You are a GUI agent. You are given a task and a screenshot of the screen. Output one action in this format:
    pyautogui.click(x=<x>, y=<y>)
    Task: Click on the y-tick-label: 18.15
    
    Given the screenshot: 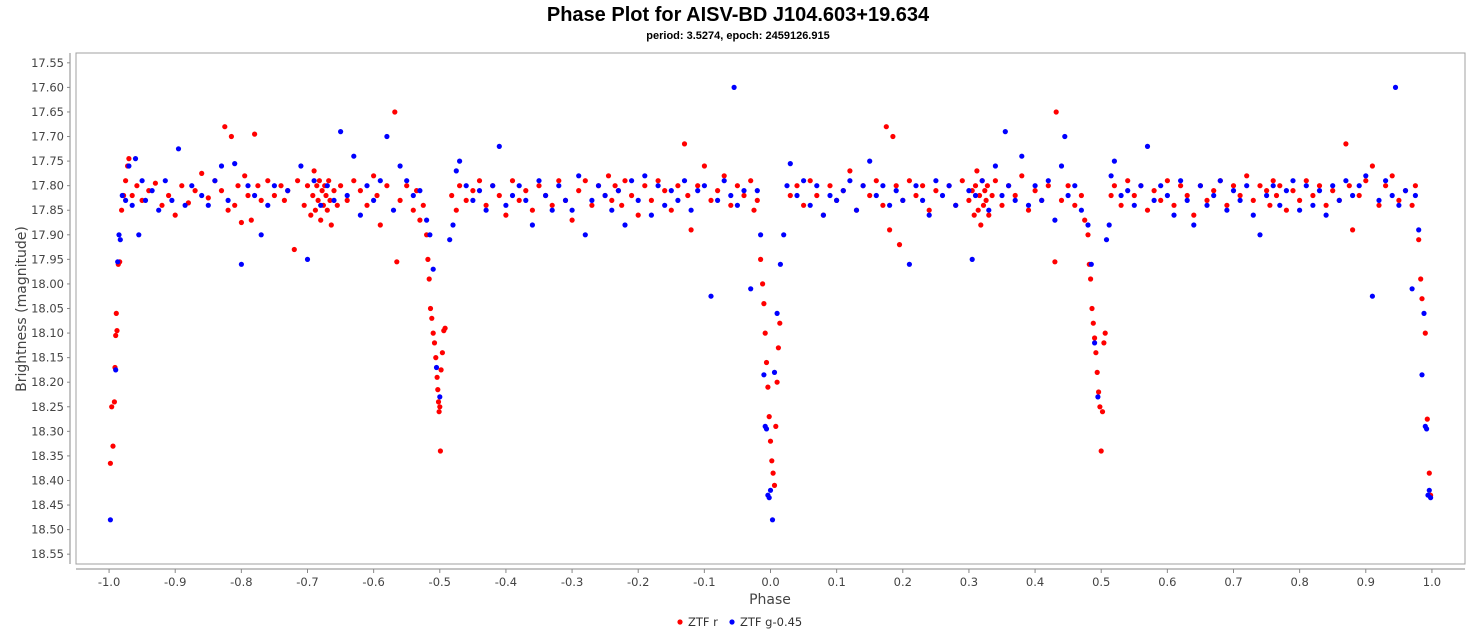 What is the action you would take?
    pyautogui.click(x=47, y=358)
    